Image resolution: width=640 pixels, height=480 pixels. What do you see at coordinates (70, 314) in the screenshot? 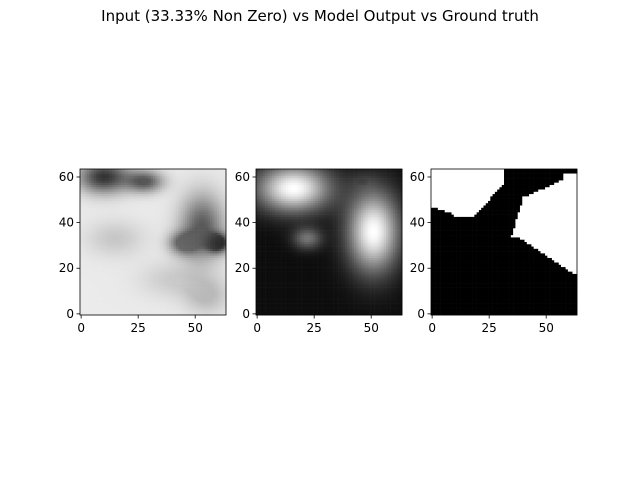
I see `y-tick-label: 0` at bounding box center [70, 314].